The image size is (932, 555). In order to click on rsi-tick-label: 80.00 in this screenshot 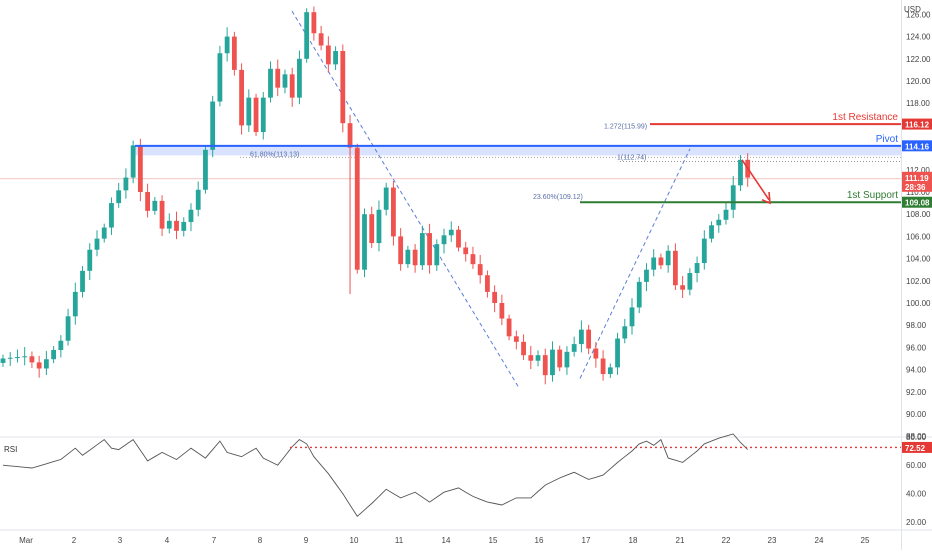, I will do `click(916, 437)`.